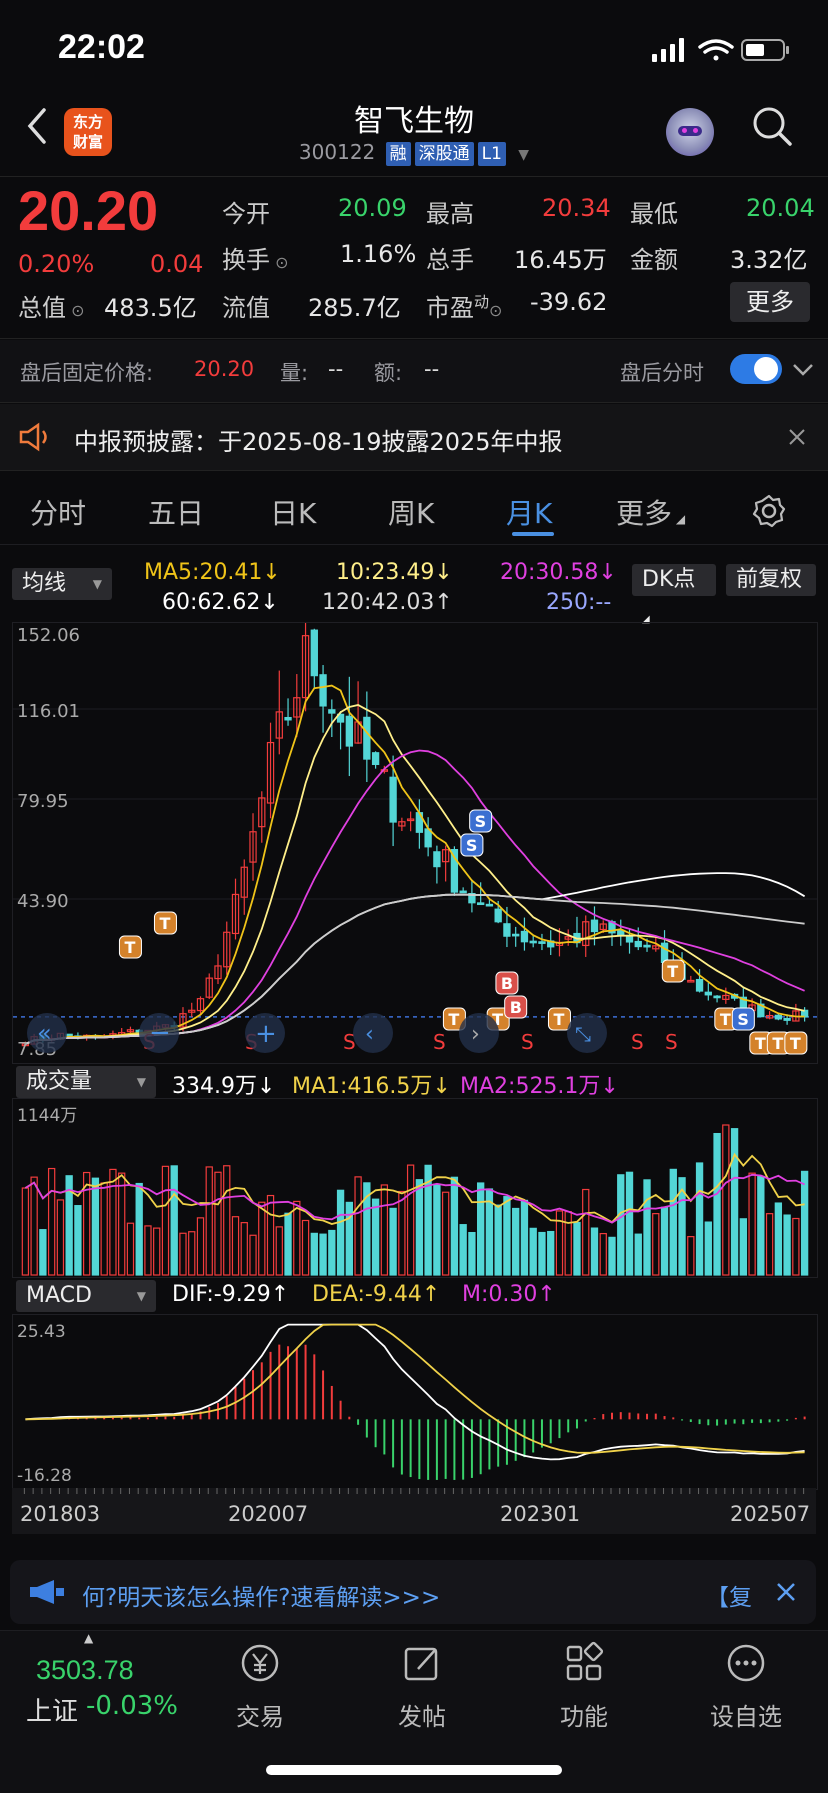 This screenshot has width=828, height=1793. What do you see at coordinates (85, 1670) in the screenshot?
I see `index-value: 3503.78` at bounding box center [85, 1670].